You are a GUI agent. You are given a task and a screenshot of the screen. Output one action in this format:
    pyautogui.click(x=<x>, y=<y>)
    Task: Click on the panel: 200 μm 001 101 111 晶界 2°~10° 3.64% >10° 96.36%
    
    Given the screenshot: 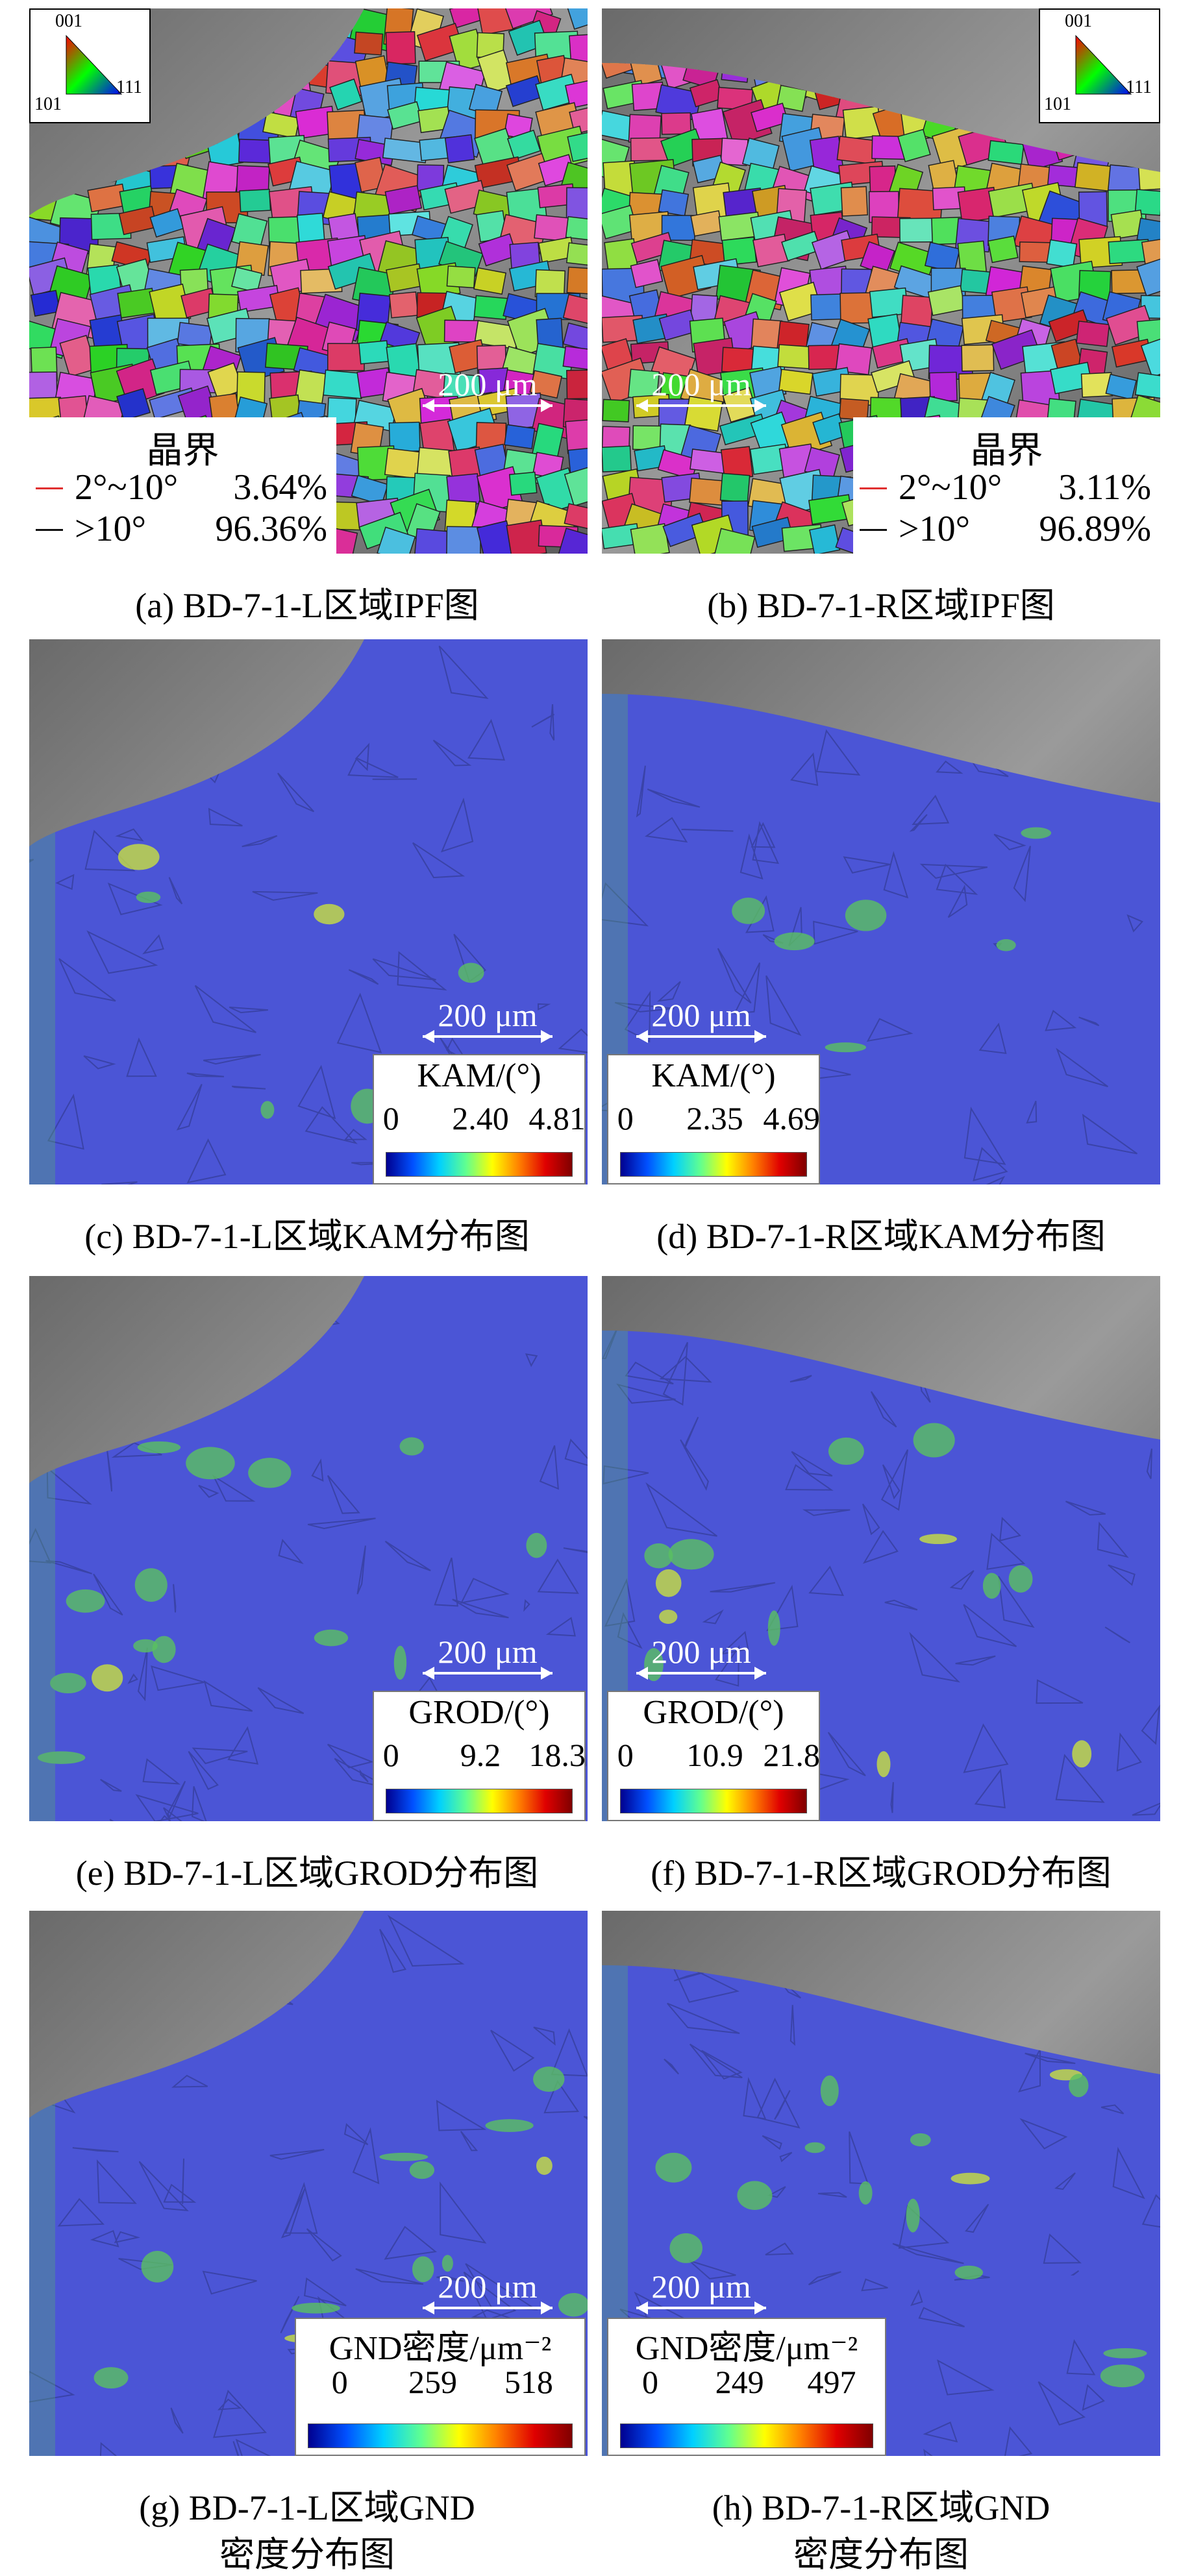 What is the action you would take?
    pyautogui.click(x=308, y=281)
    